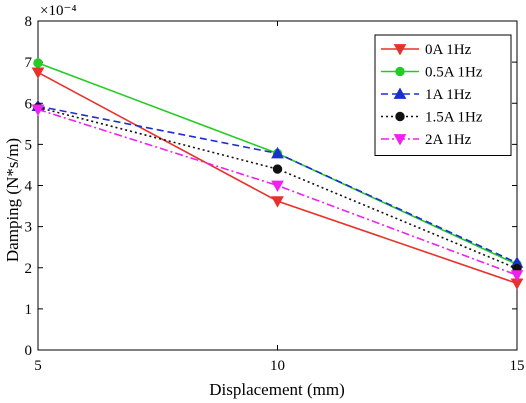  Describe the element at coordinates (29, 22) in the screenshot. I see `y-tick-label: 8` at that location.